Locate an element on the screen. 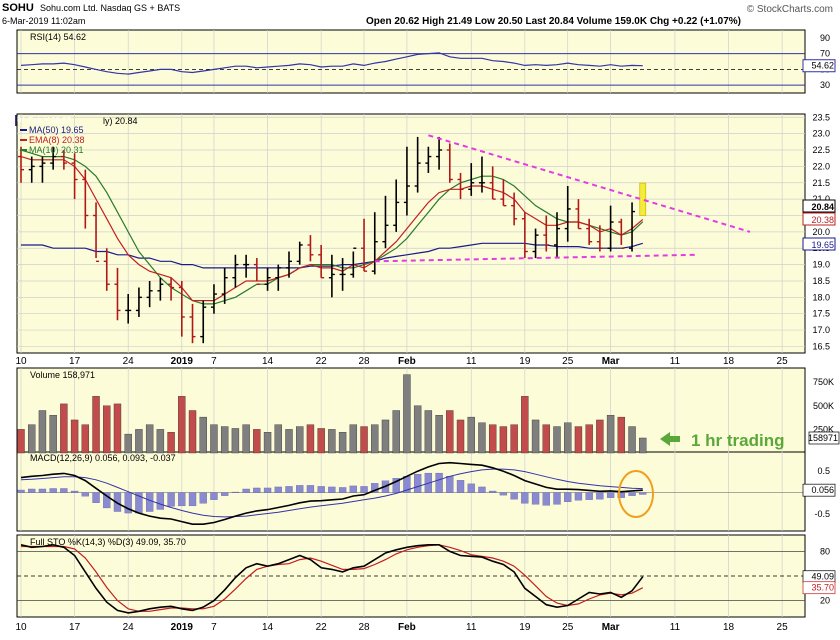 The image size is (840, 640). x-tick-label-bottom: 19 is located at coordinates (525, 627).